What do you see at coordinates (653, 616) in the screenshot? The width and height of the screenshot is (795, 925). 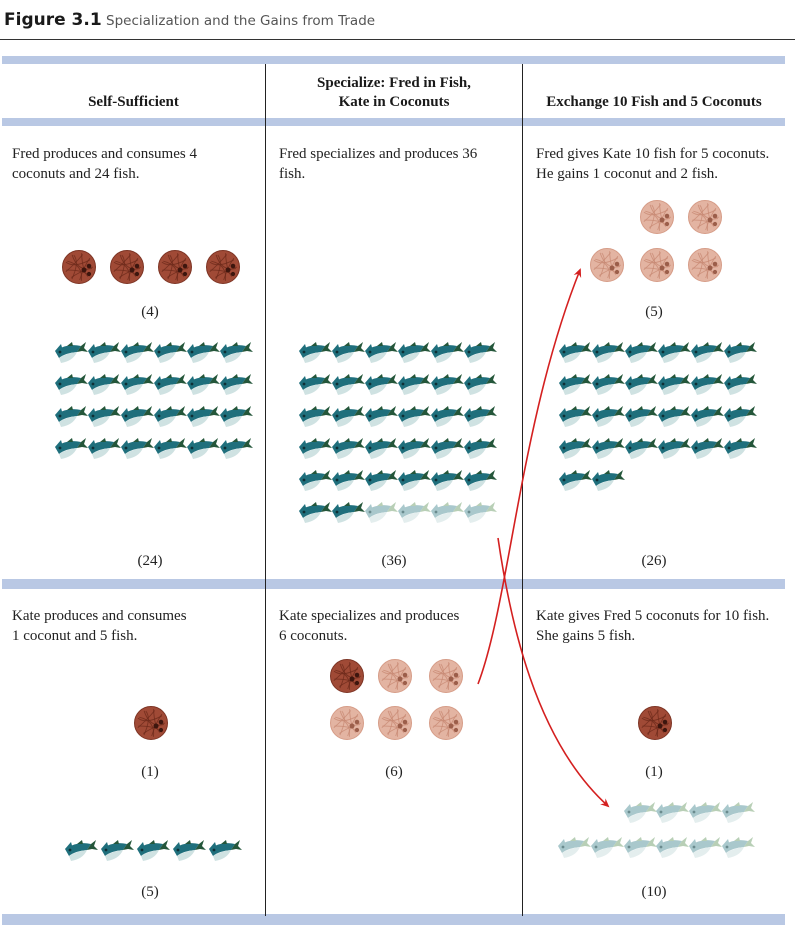 I see `text-line: Kate gives Fred 5 coconuts for 10 fish.` at bounding box center [653, 616].